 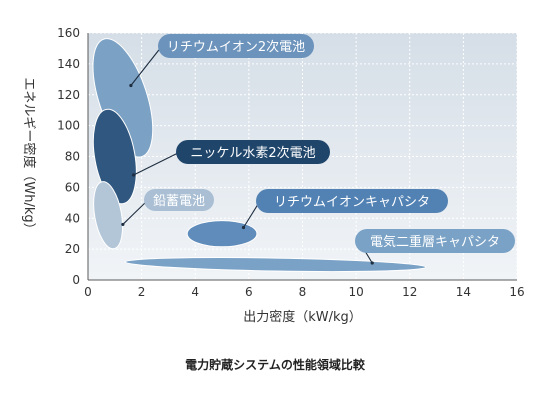 I want to click on y-axis-title: エネルギー密度（Wh/kg）, so click(x=29, y=156).